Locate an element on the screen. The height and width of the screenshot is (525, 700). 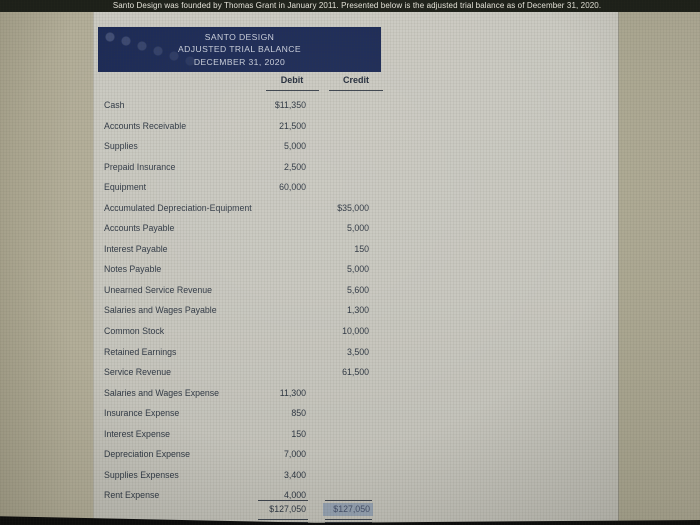
table-row: Service Revenue 61,500 is located at coordinates (356, 374).